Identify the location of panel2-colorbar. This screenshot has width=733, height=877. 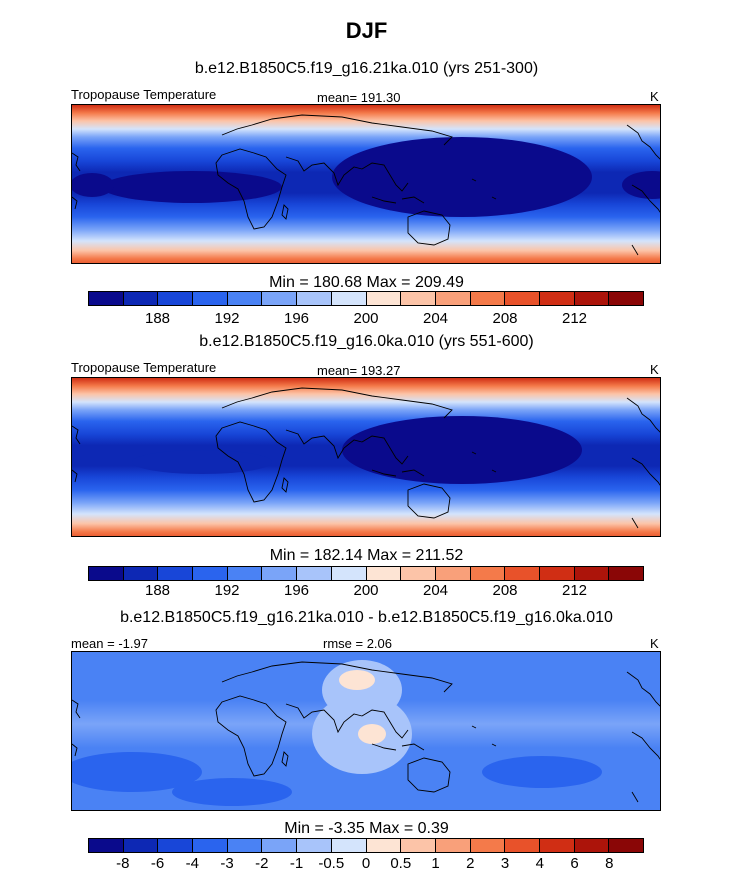
(366, 573).